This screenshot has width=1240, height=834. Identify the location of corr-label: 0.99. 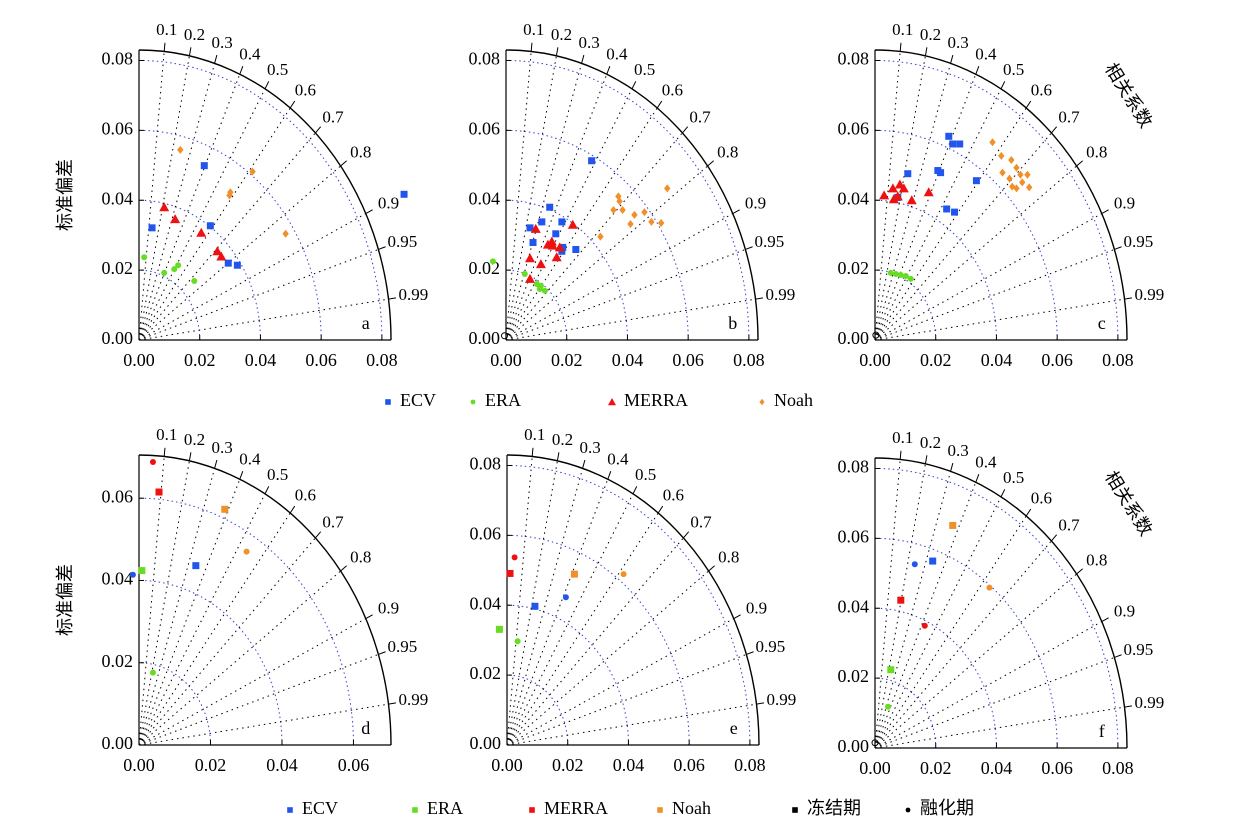
(781, 294).